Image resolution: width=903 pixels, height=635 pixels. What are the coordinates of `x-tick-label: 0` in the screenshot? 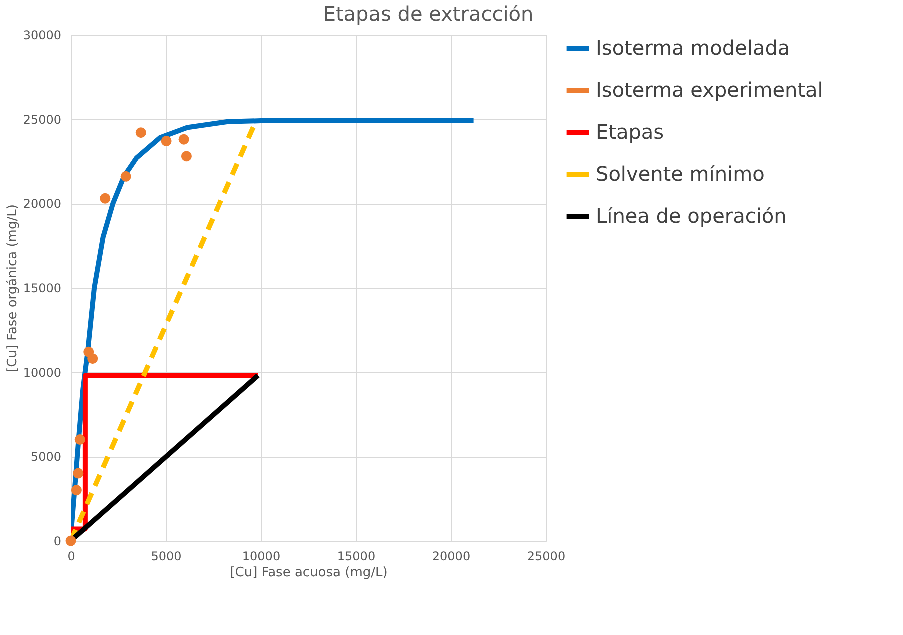 It's located at (72, 557).